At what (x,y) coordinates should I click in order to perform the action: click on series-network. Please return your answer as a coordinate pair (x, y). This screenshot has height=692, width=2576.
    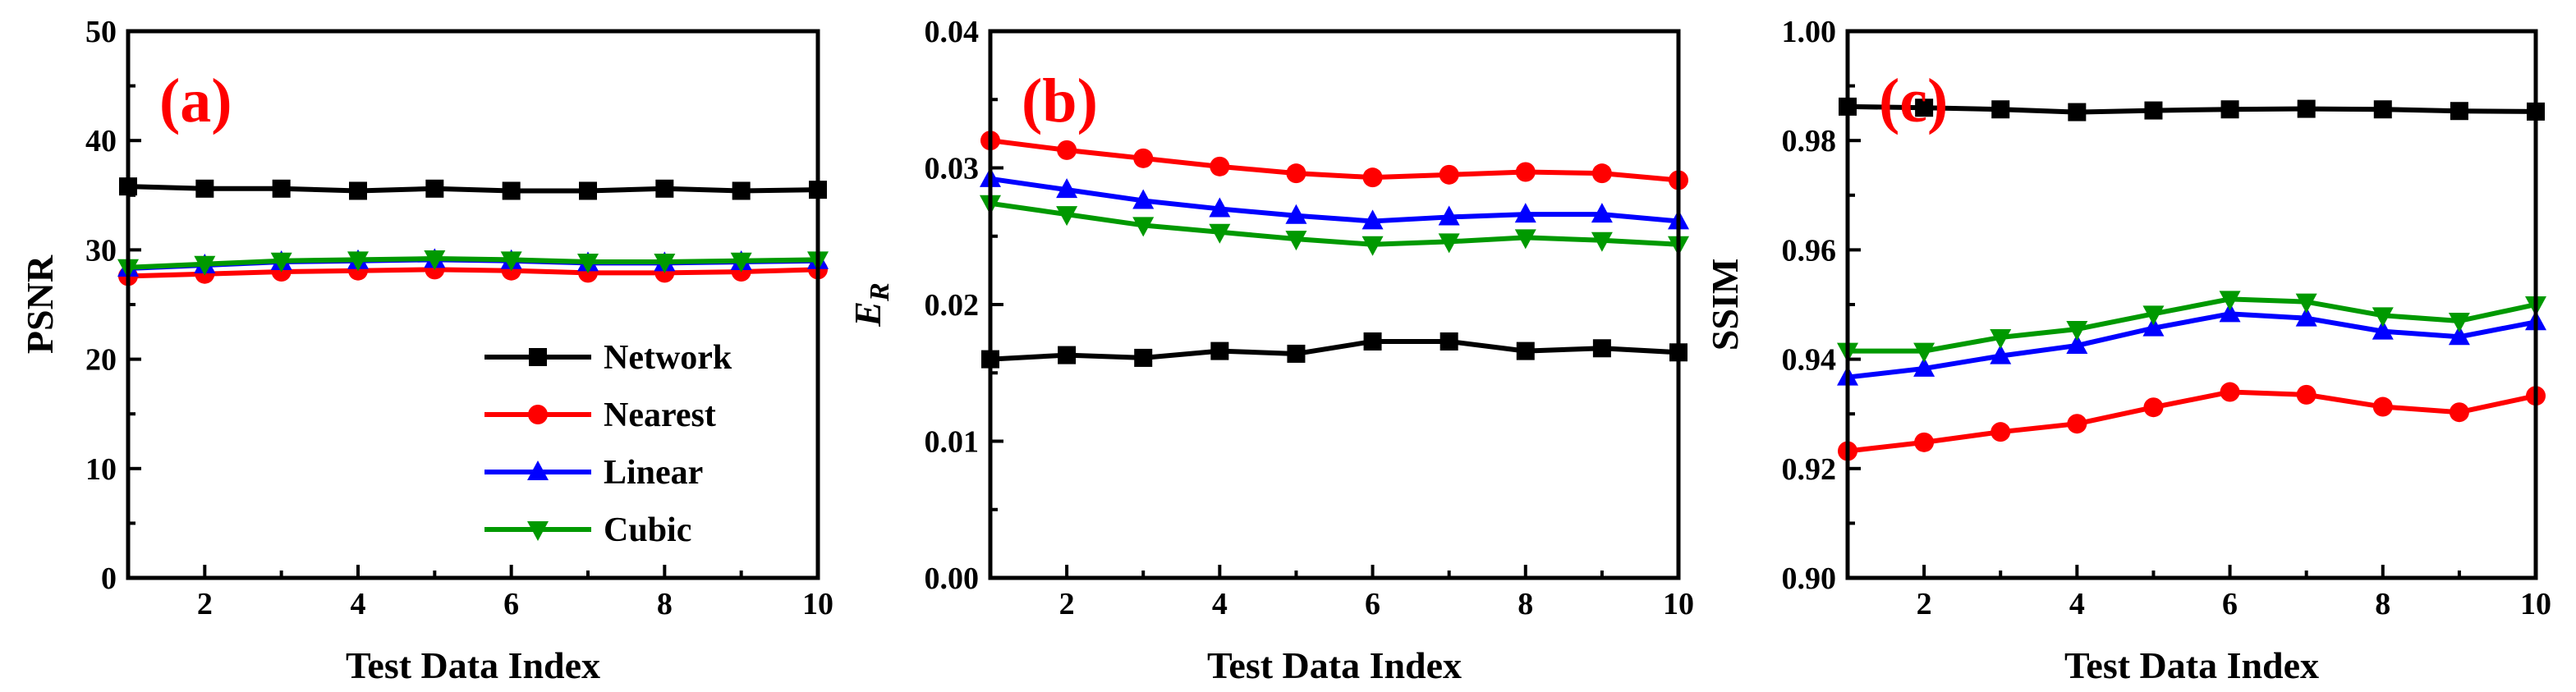
    Looking at the image, I should click on (2192, 109).